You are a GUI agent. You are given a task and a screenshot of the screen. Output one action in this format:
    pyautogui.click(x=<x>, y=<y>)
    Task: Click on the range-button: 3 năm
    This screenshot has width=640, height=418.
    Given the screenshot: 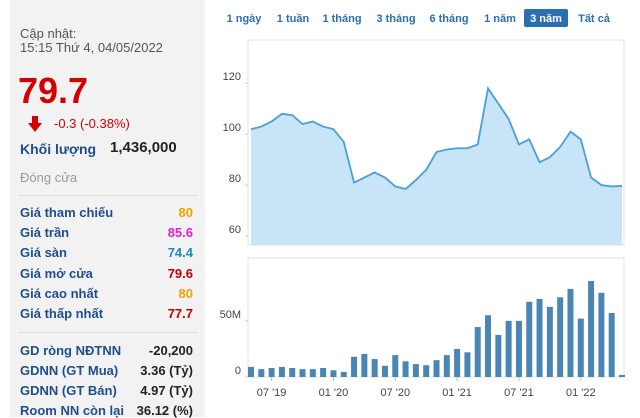 What is the action you would take?
    pyautogui.click(x=546, y=19)
    